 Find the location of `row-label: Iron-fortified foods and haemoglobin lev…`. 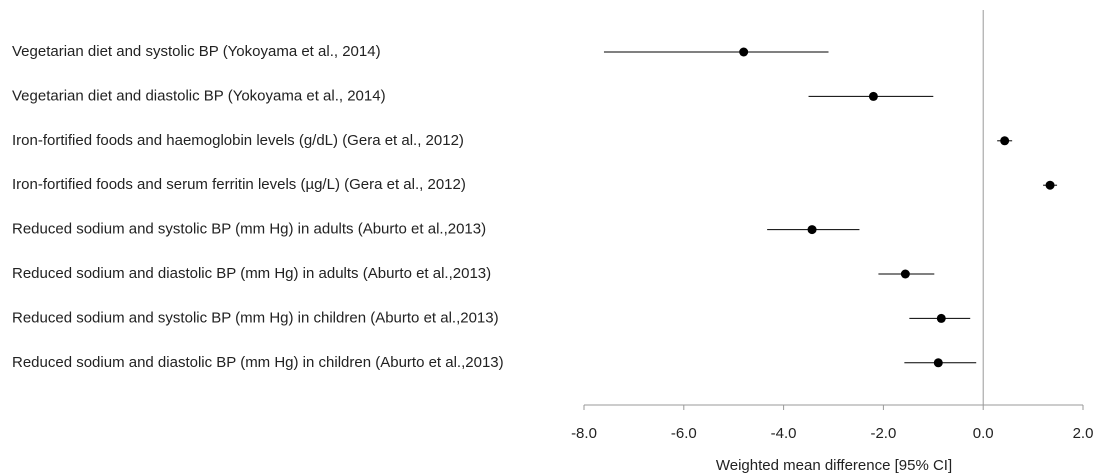

row-label: Iron-fortified foods and haemoglobin lev… is located at coordinates (238, 140).